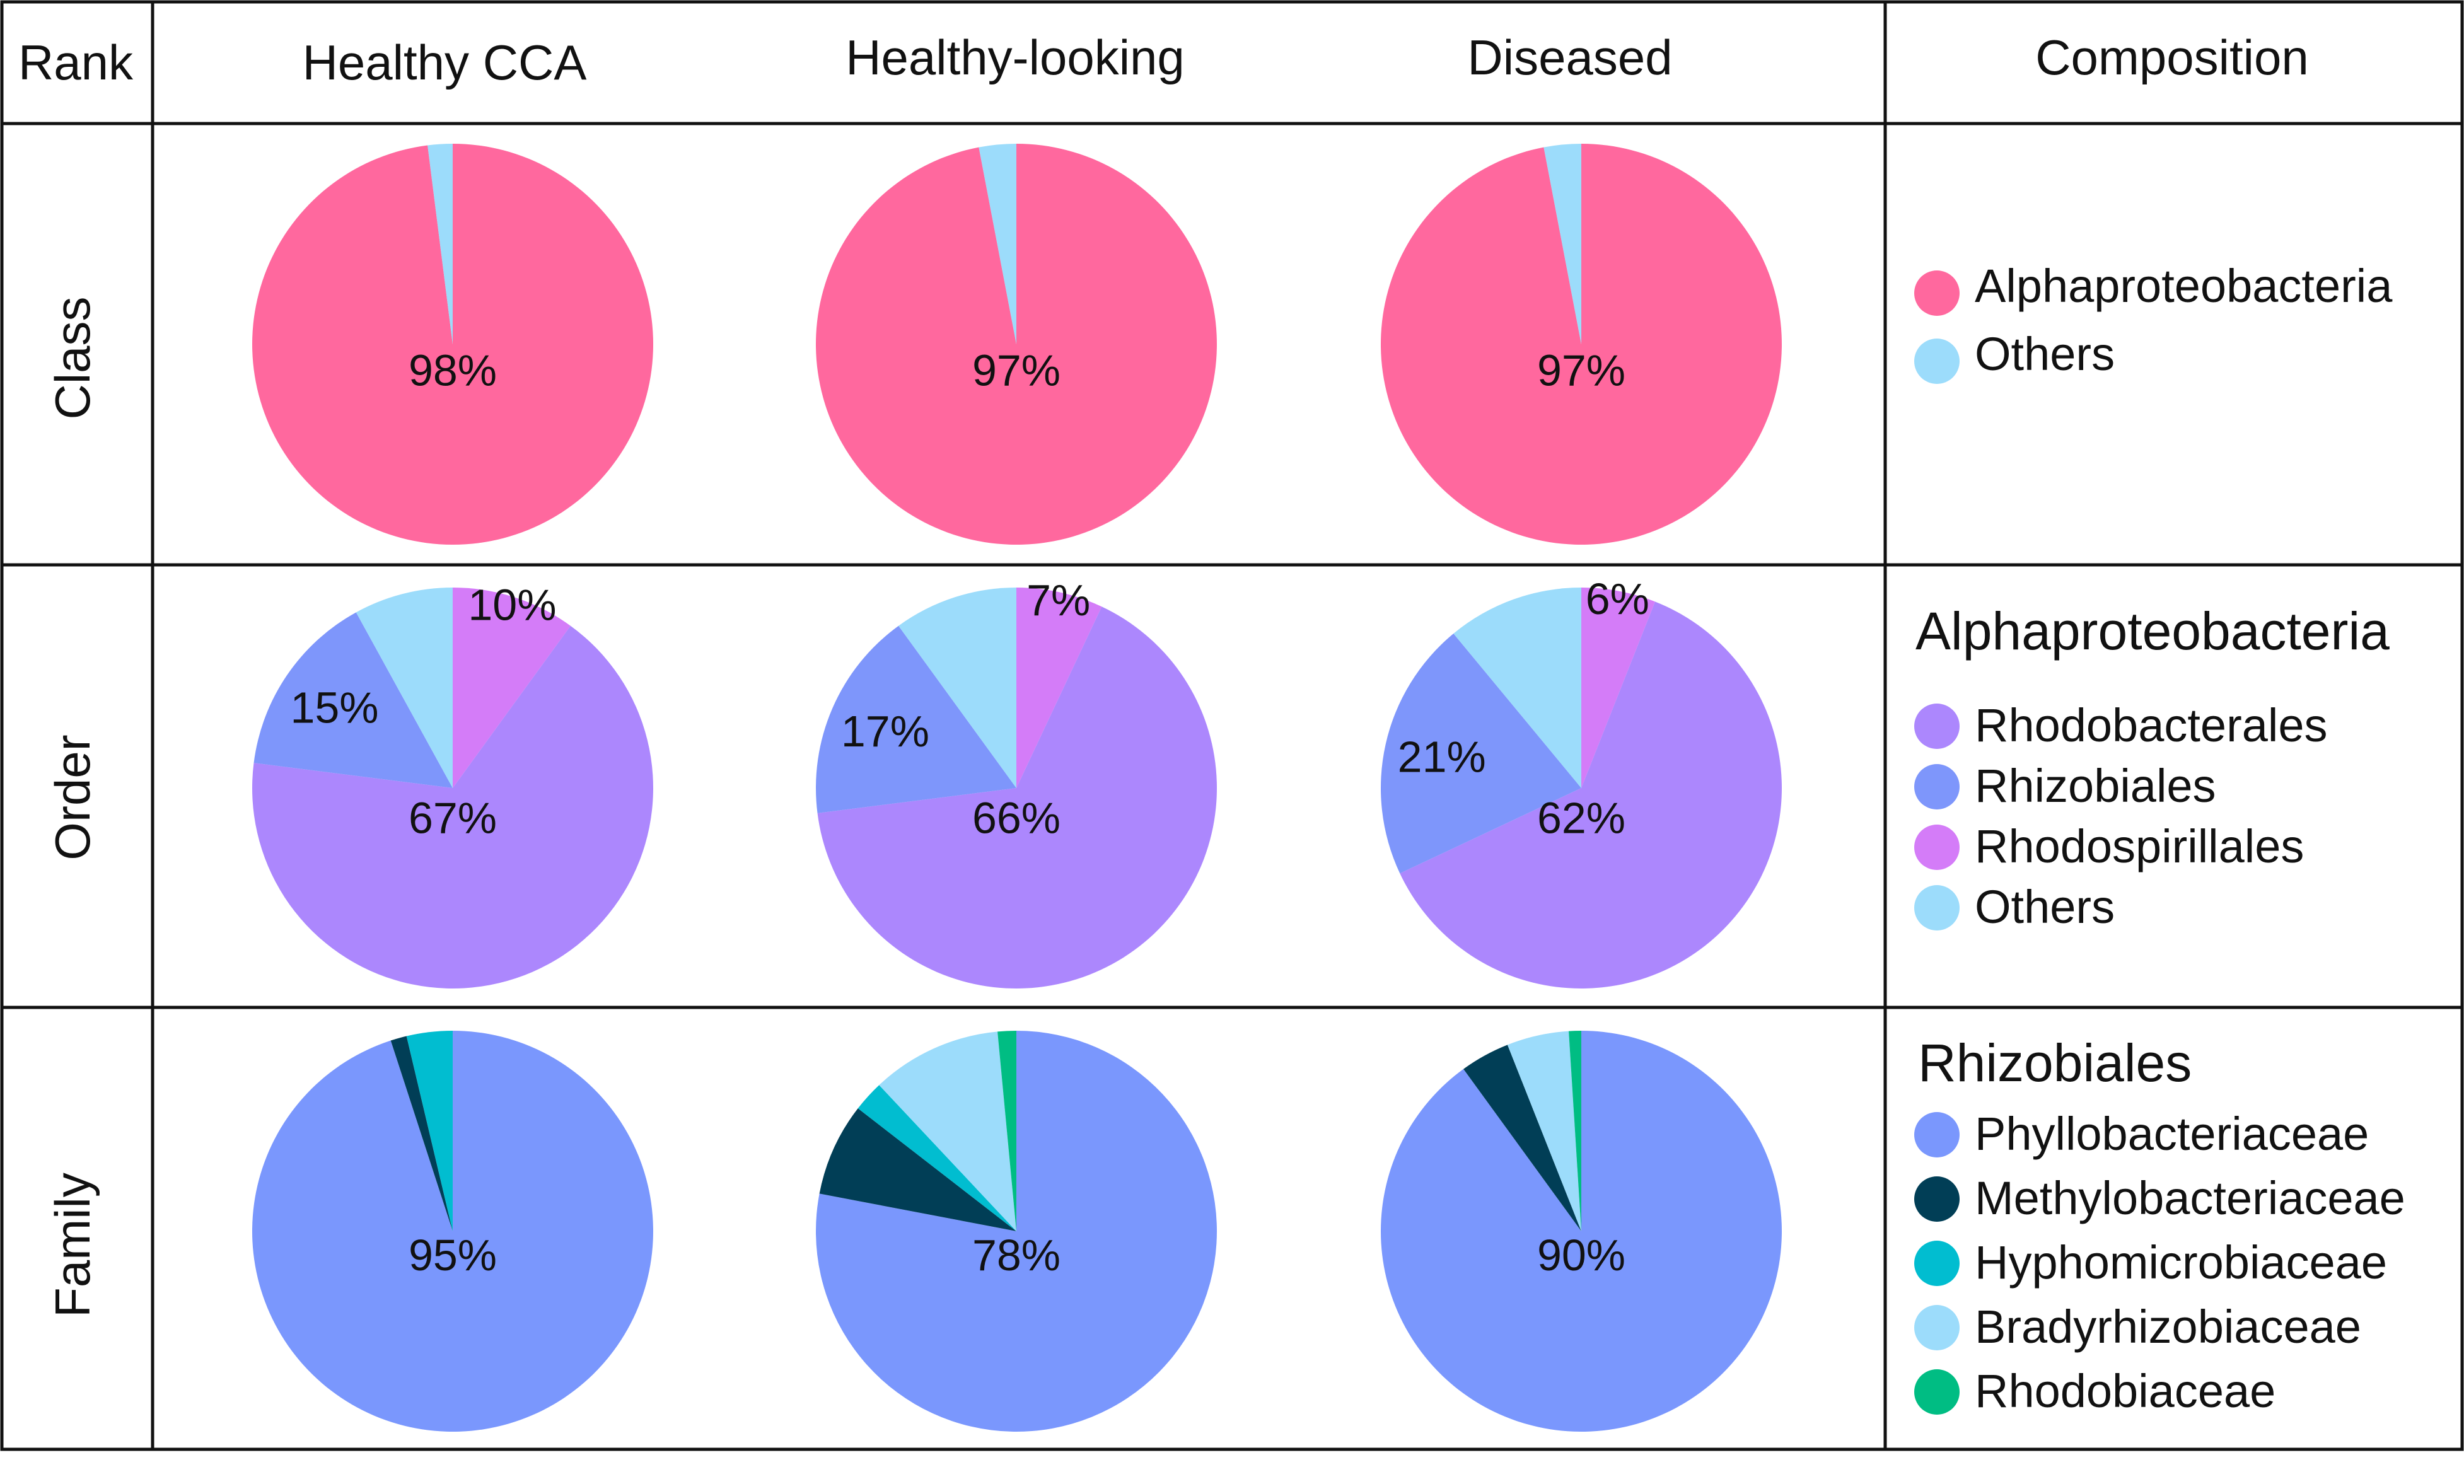 The height and width of the screenshot is (1484, 2464). I want to click on legend-label-alphaproteobacteria: Alphaproteobacteria, so click(2184, 286).